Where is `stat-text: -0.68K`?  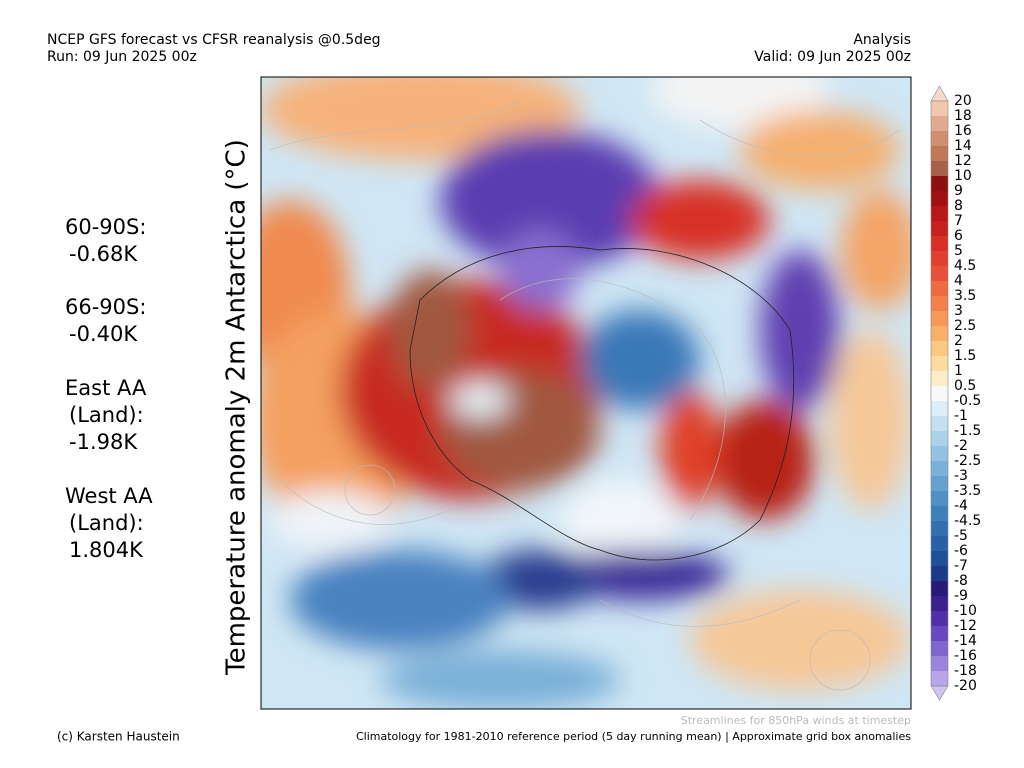
stat-text: -0.68K is located at coordinates (103, 254).